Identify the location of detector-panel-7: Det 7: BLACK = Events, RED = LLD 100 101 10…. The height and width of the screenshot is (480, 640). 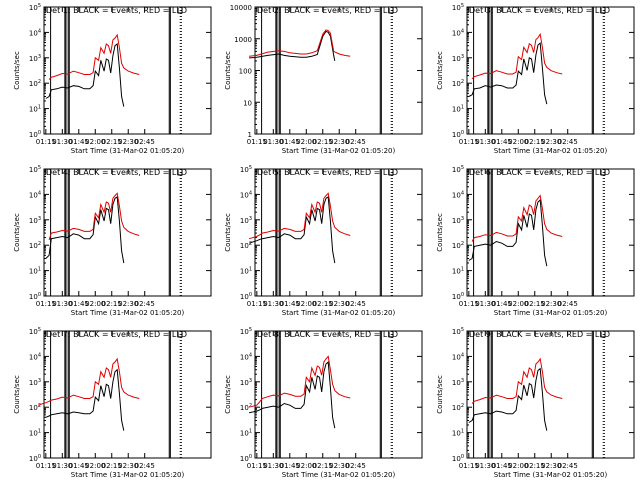
(112, 403).